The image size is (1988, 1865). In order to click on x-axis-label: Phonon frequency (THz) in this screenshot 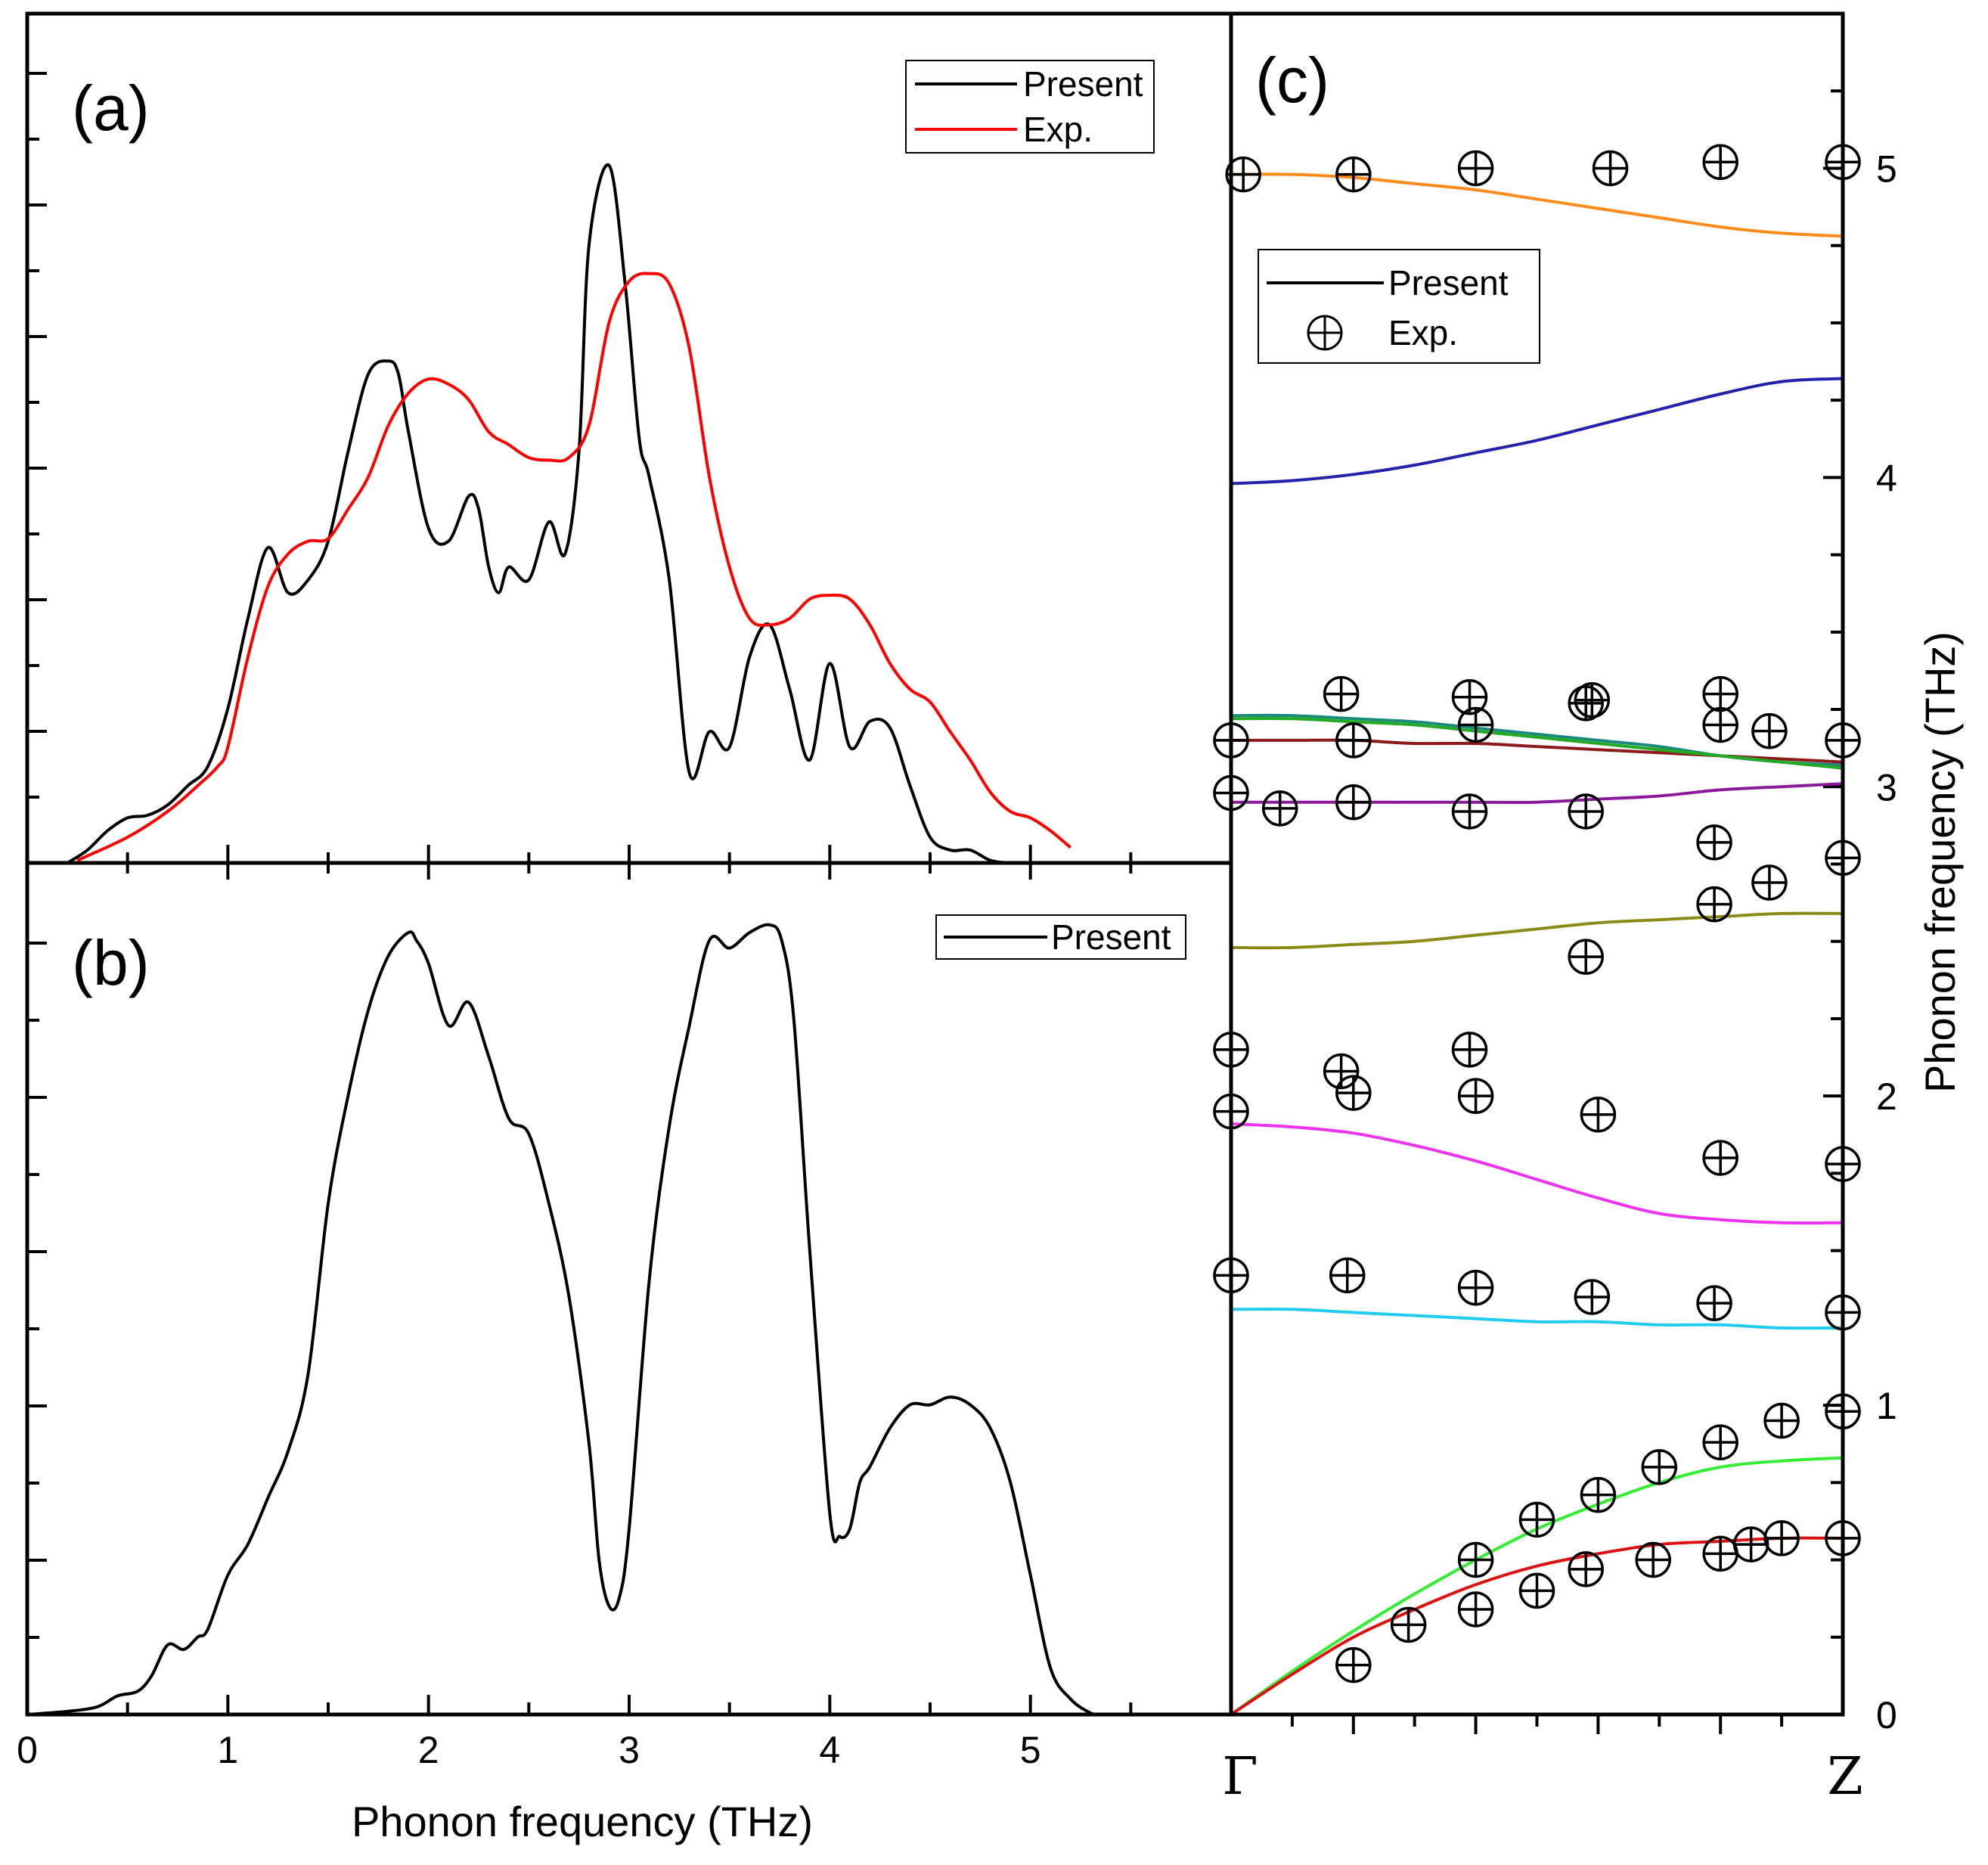, I will do `click(582, 1821)`.